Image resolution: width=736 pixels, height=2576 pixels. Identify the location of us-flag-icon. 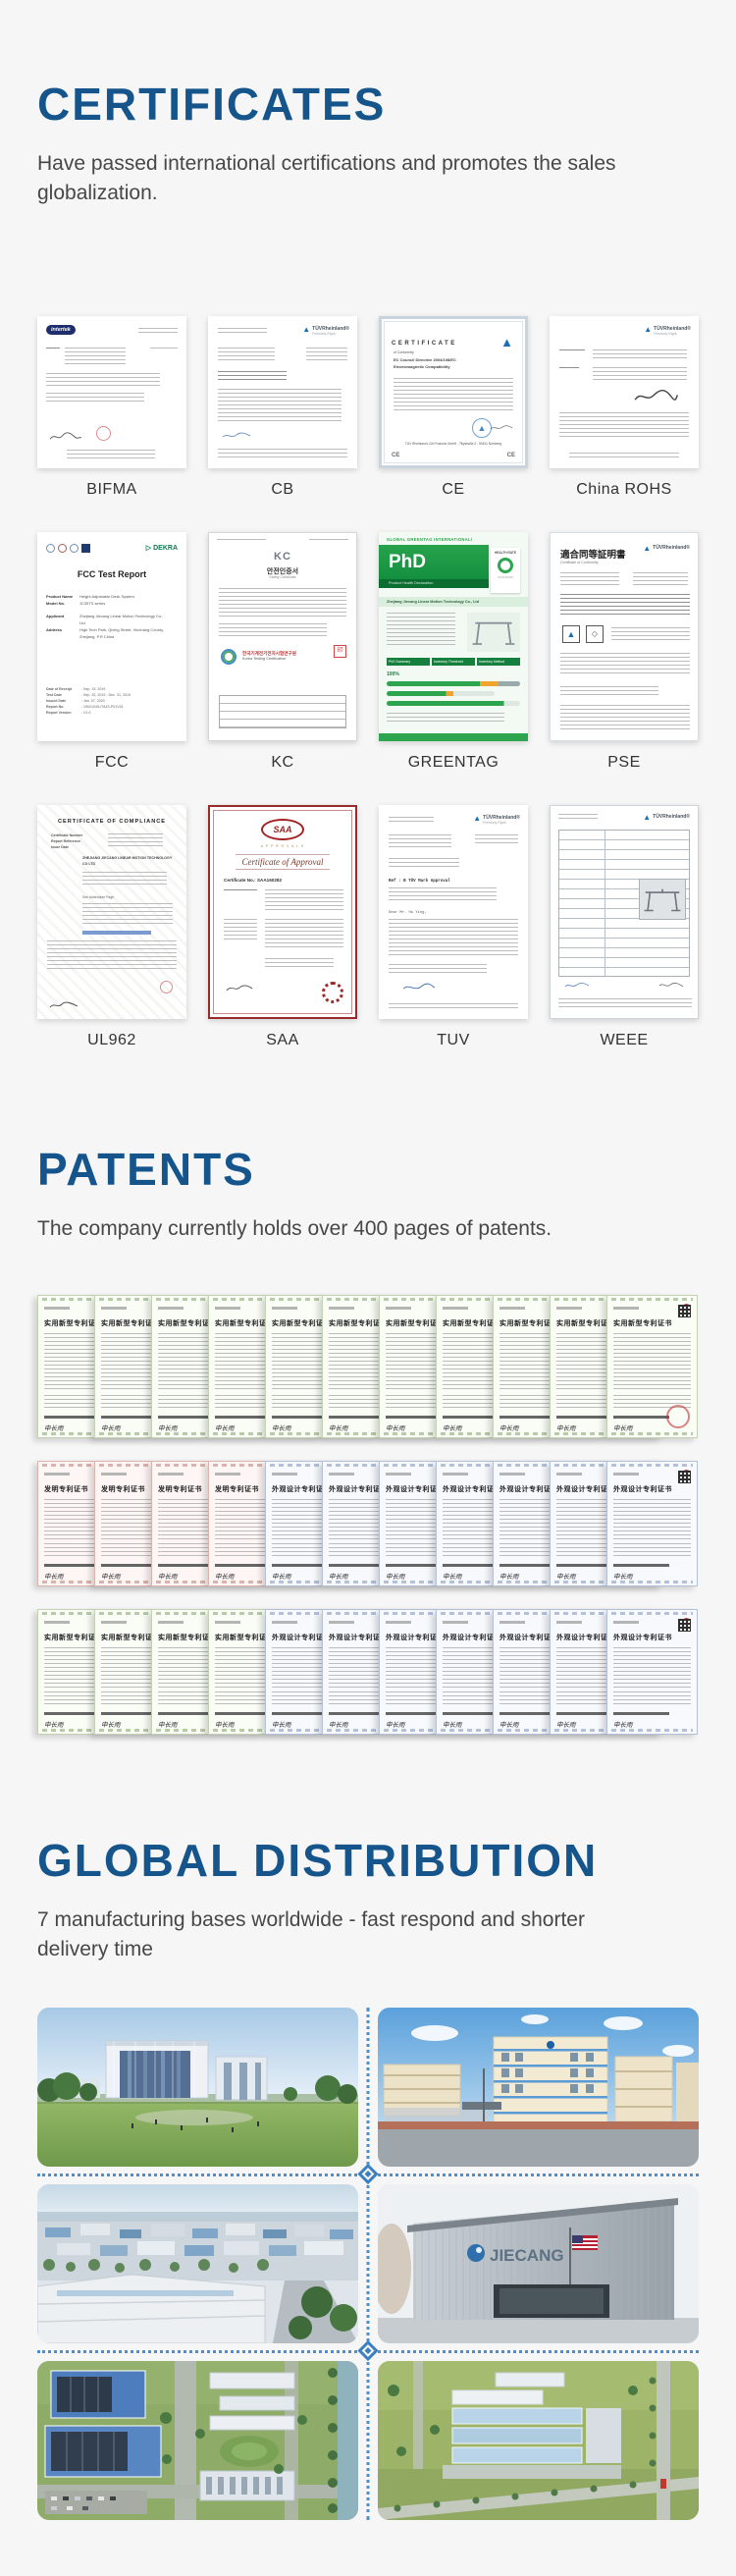
(585, 2242).